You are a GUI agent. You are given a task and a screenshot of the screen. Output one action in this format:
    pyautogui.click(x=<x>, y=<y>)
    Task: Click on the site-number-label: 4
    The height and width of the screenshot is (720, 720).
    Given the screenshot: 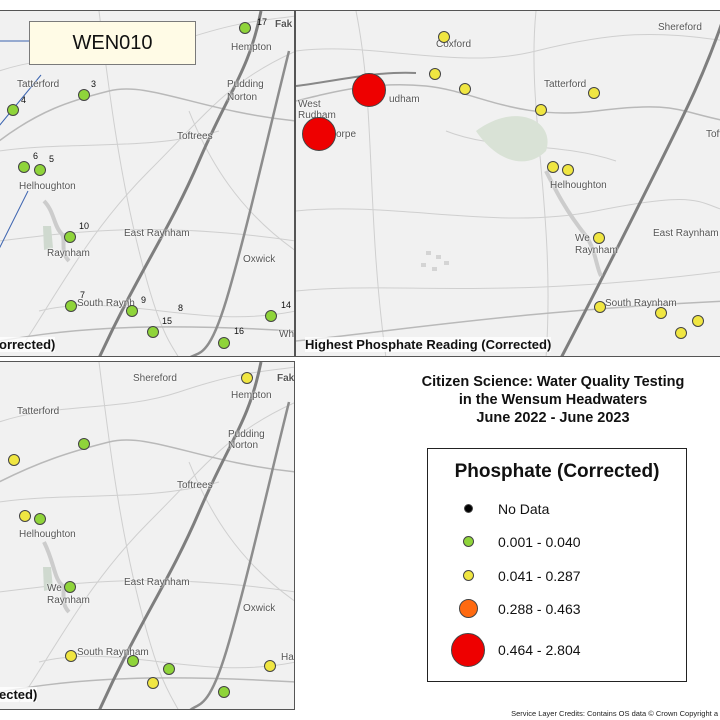 What is the action you would take?
    pyautogui.click(x=24, y=100)
    